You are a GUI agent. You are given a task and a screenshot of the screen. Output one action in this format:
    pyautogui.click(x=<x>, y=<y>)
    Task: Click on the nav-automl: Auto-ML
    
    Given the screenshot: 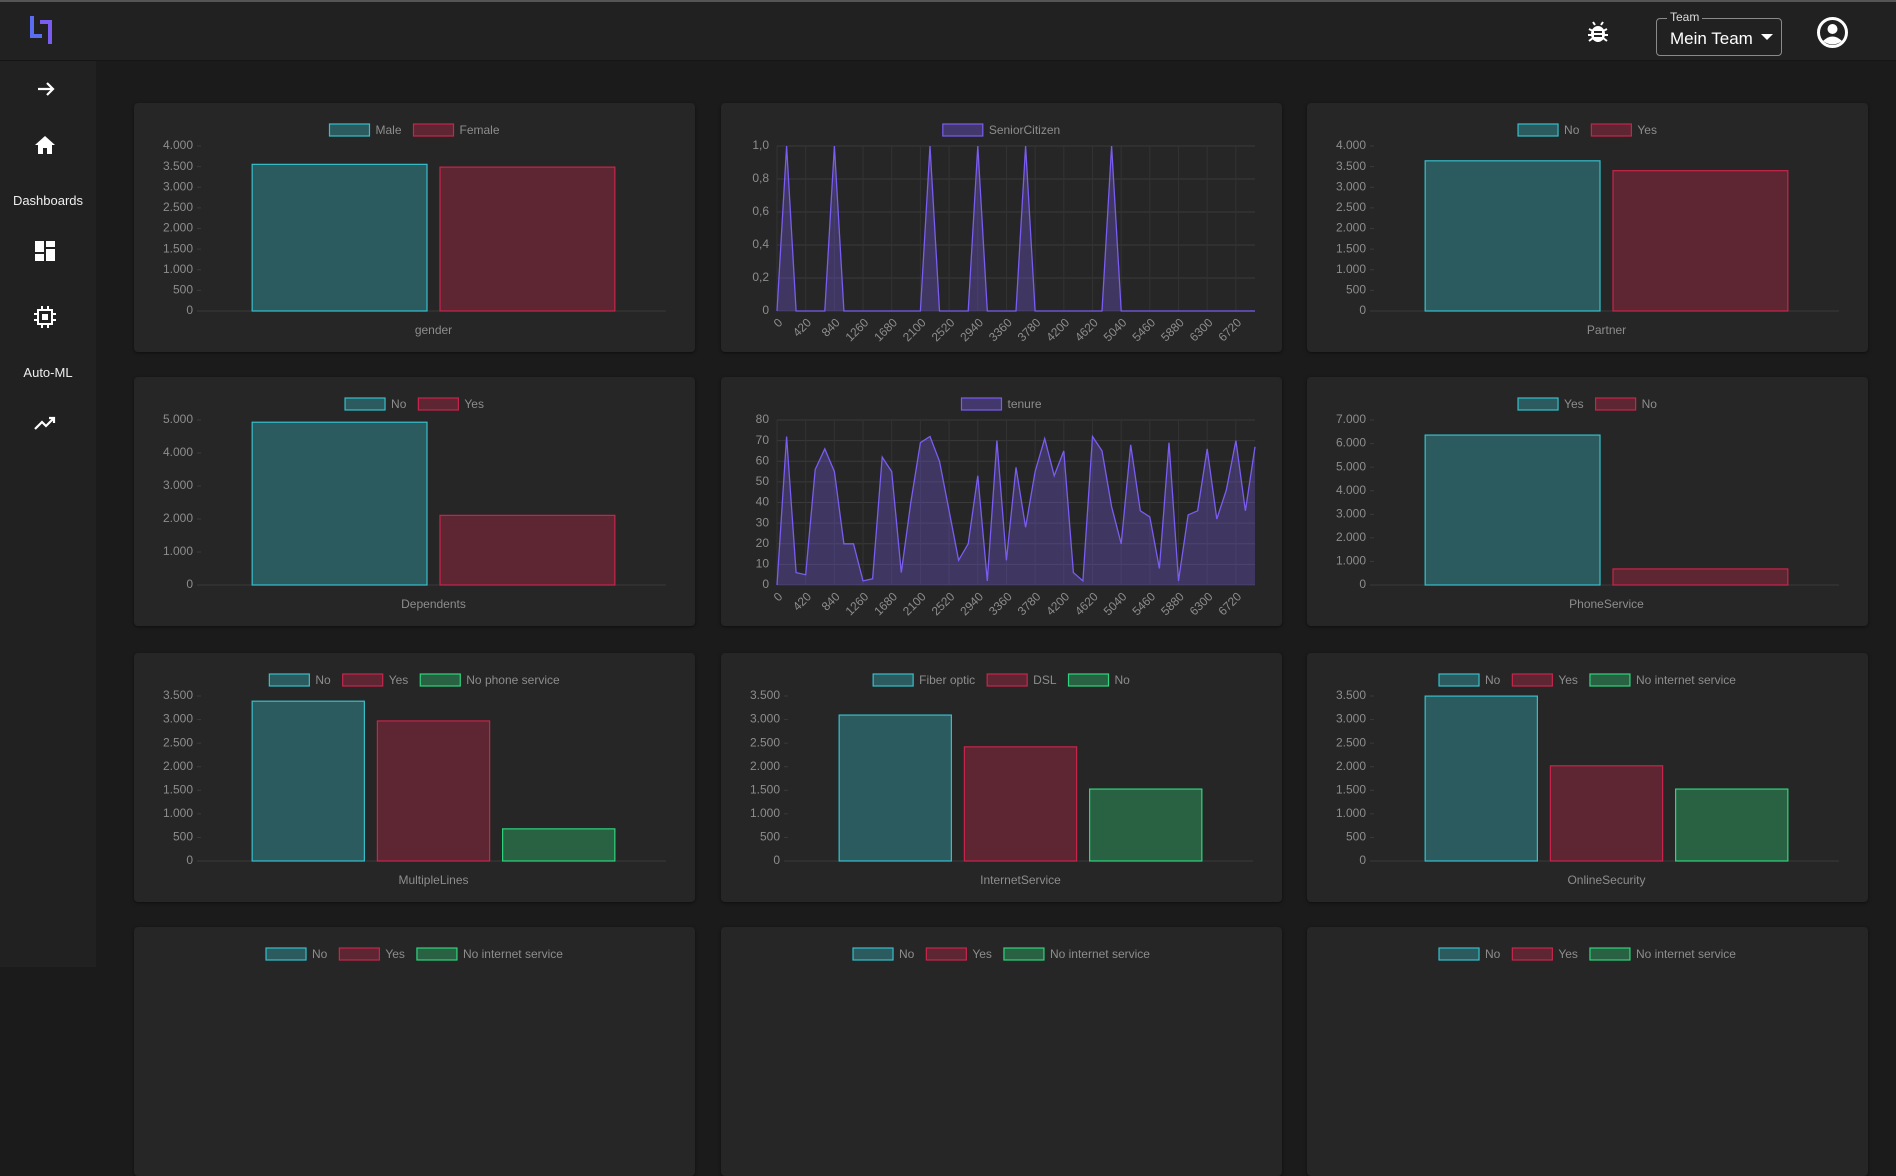 What is the action you would take?
    pyautogui.click(x=48, y=372)
    